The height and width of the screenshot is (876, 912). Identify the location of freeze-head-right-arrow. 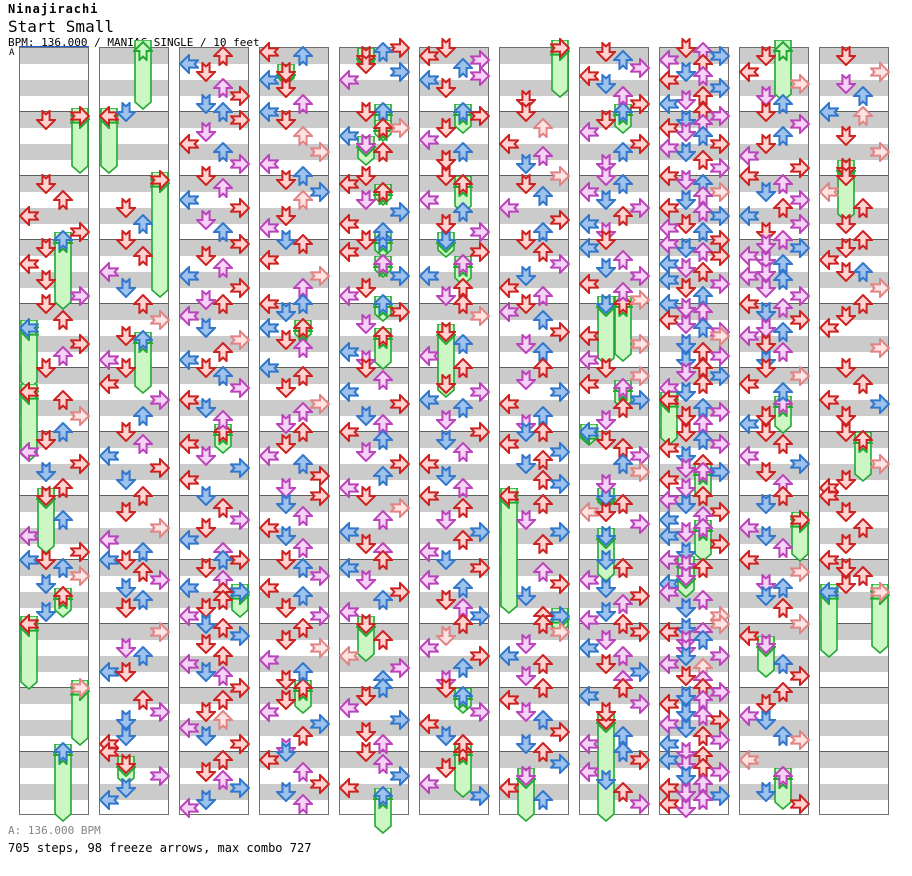
(80, 688).